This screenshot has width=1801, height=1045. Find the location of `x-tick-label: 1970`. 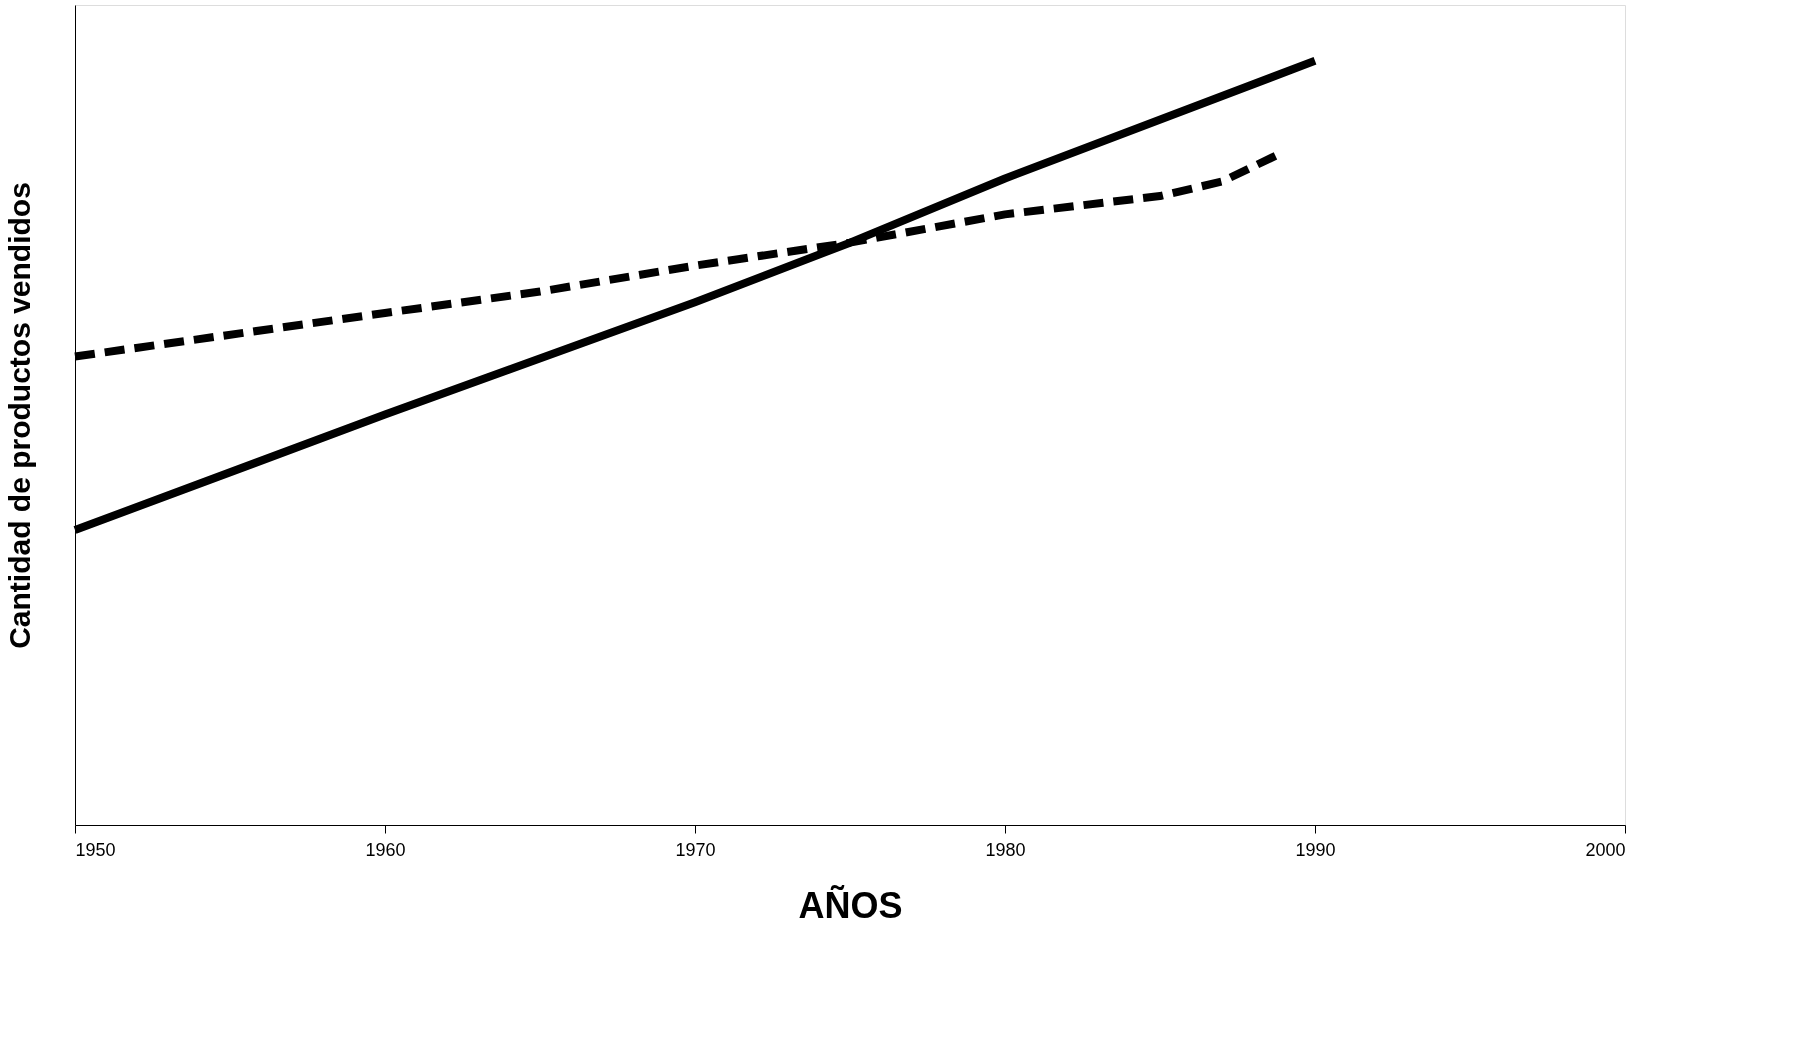

x-tick-label: 1970 is located at coordinates (695, 849).